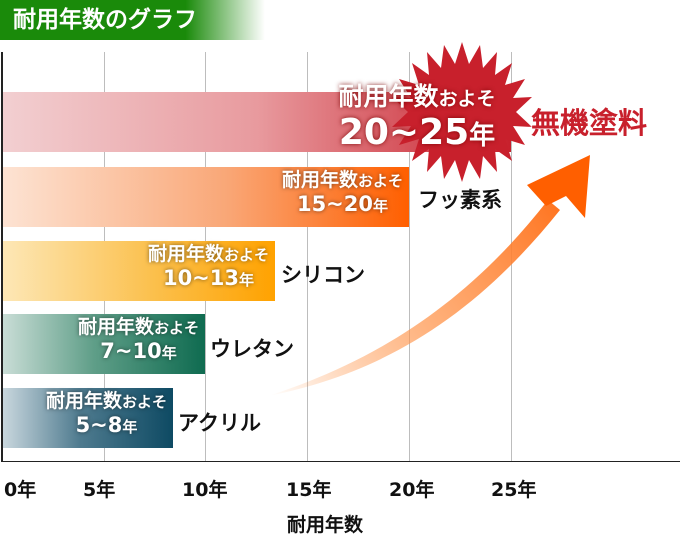  Describe the element at coordinates (20, 490) in the screenshot. I see `x-tick-0: 0年` at that location.